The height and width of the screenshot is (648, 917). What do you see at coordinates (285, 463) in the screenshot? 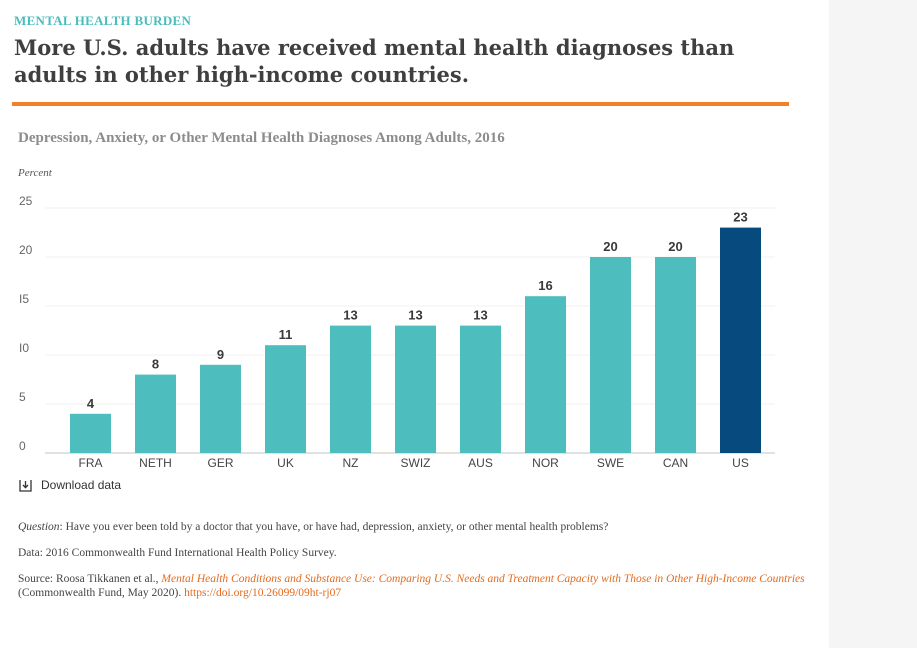
I see `x-tick-label: UK` at bounding box center [285, 463].